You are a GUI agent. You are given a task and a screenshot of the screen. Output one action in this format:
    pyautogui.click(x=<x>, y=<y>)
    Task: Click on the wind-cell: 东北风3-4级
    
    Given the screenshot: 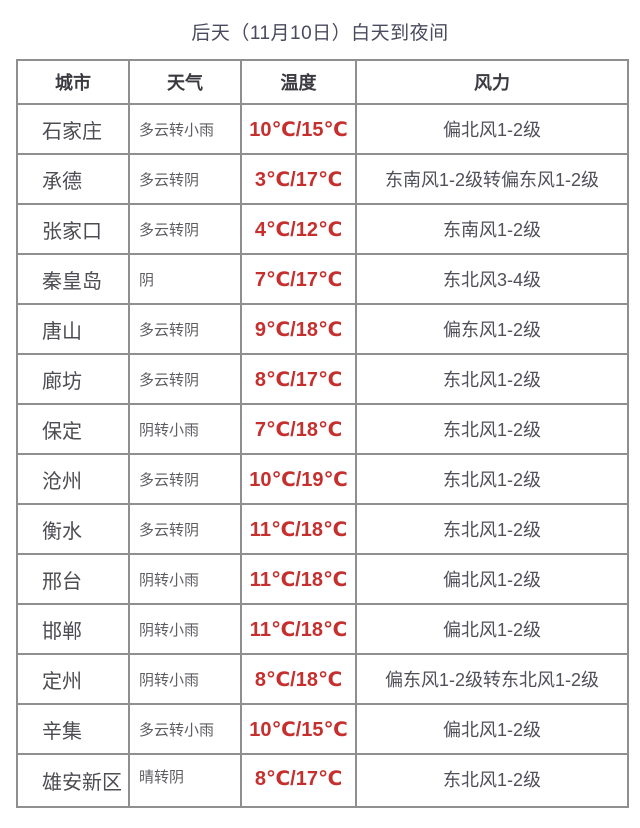 What is the action you would take?
    pyautogui.click(x=492, y=279)
    